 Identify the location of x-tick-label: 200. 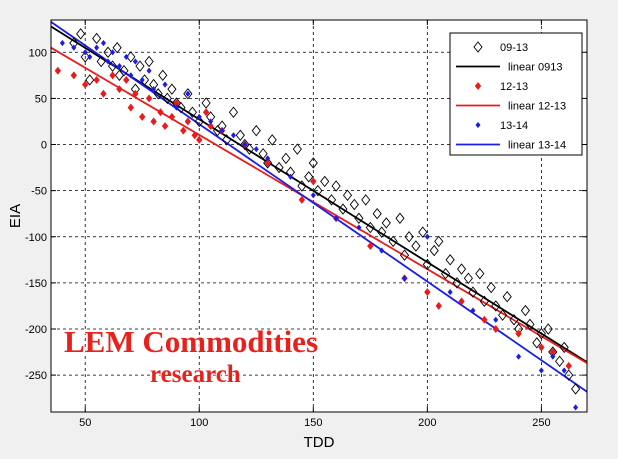
(427, 423).